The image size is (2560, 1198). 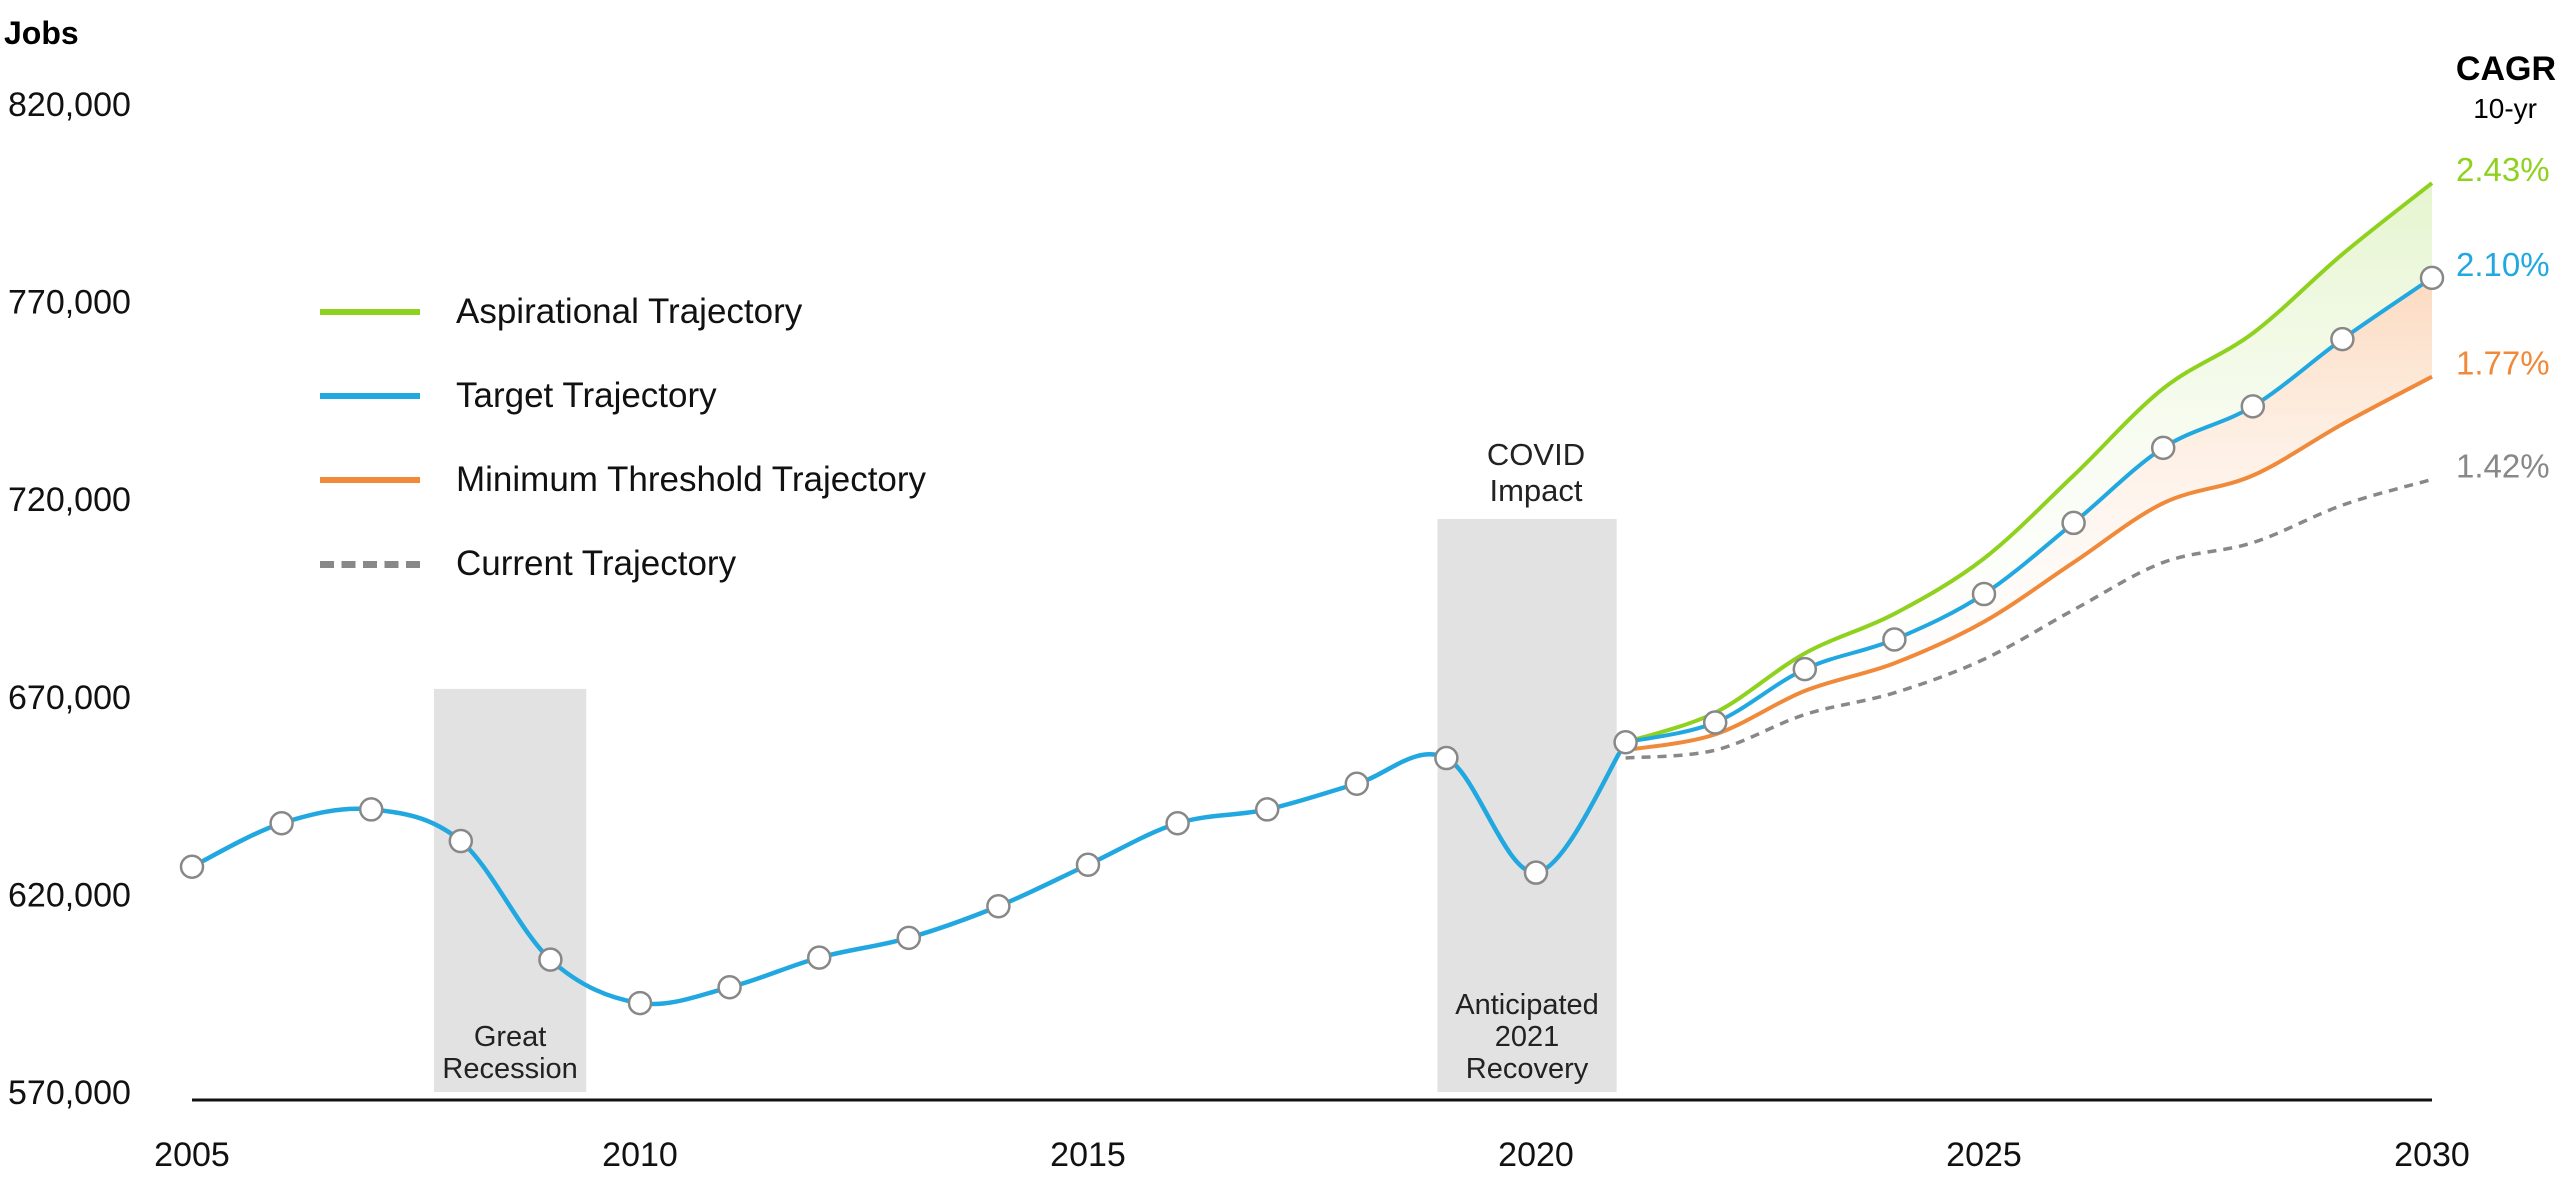 I want to click on aspirational-band, so click(x=2028, y=463).